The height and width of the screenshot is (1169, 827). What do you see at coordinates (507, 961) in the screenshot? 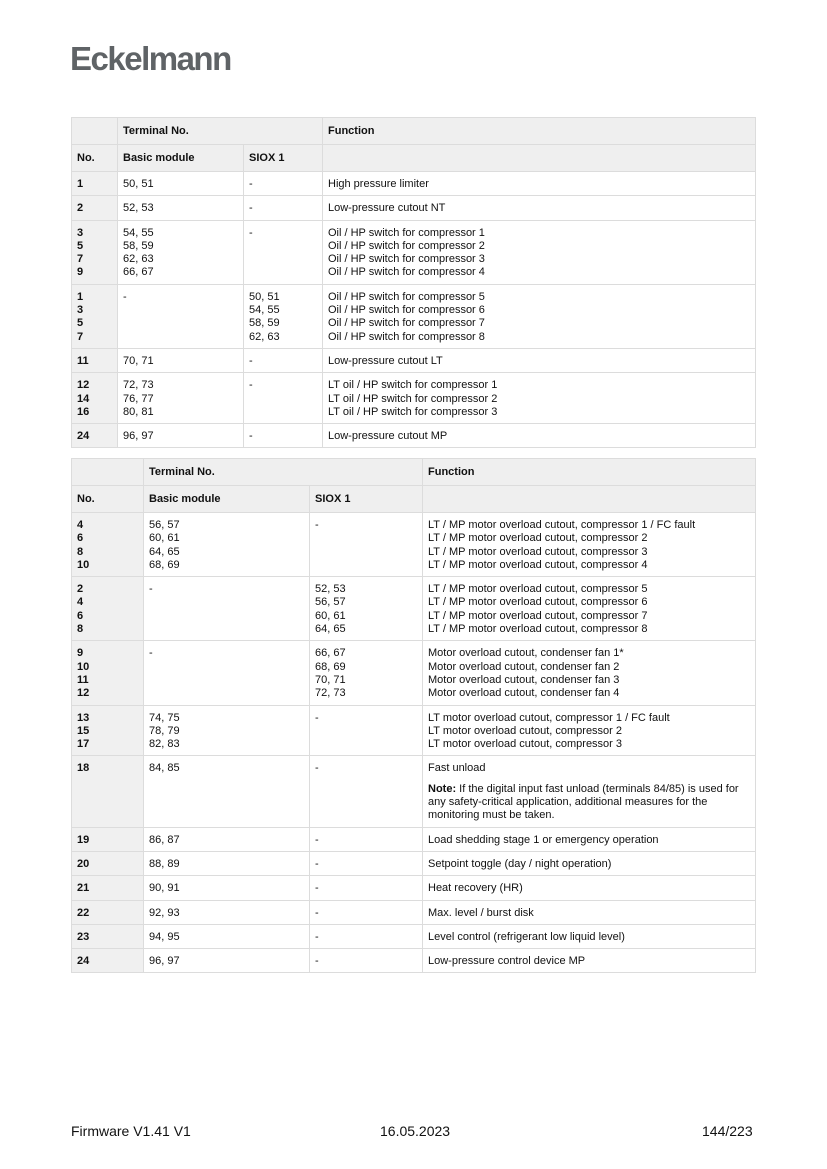
I see `function-text: Low-pressure control device MP` at bounding box center [507, 961].